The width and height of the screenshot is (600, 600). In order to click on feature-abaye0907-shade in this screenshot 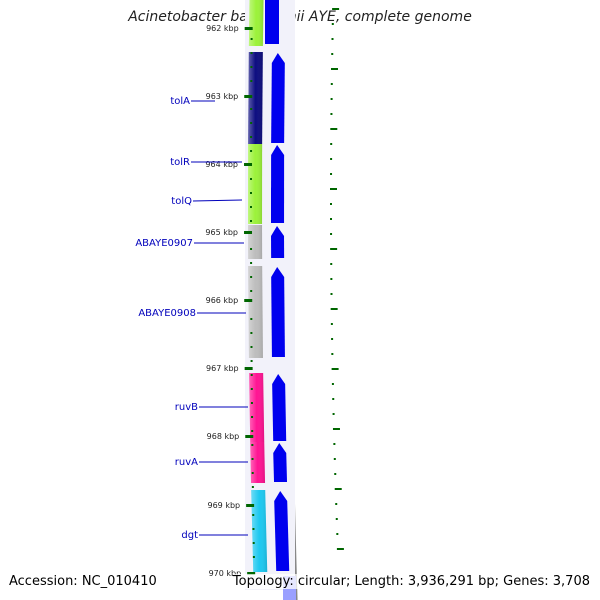, I will do `click(255, 242)`.